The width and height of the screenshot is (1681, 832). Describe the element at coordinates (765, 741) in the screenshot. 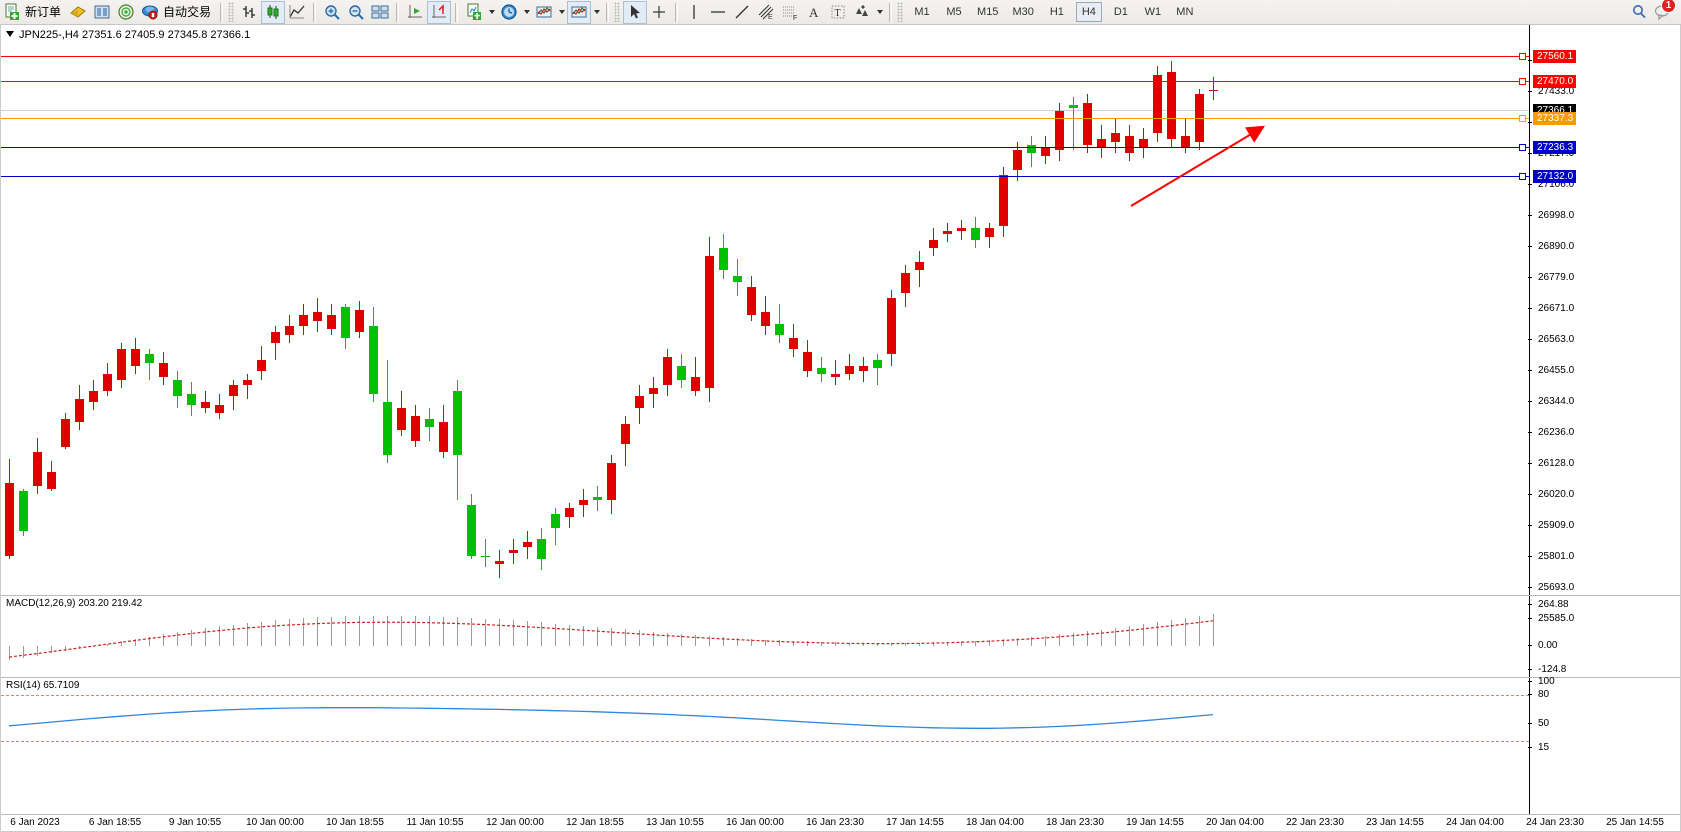

I see `rsi-lower-band` at that location.